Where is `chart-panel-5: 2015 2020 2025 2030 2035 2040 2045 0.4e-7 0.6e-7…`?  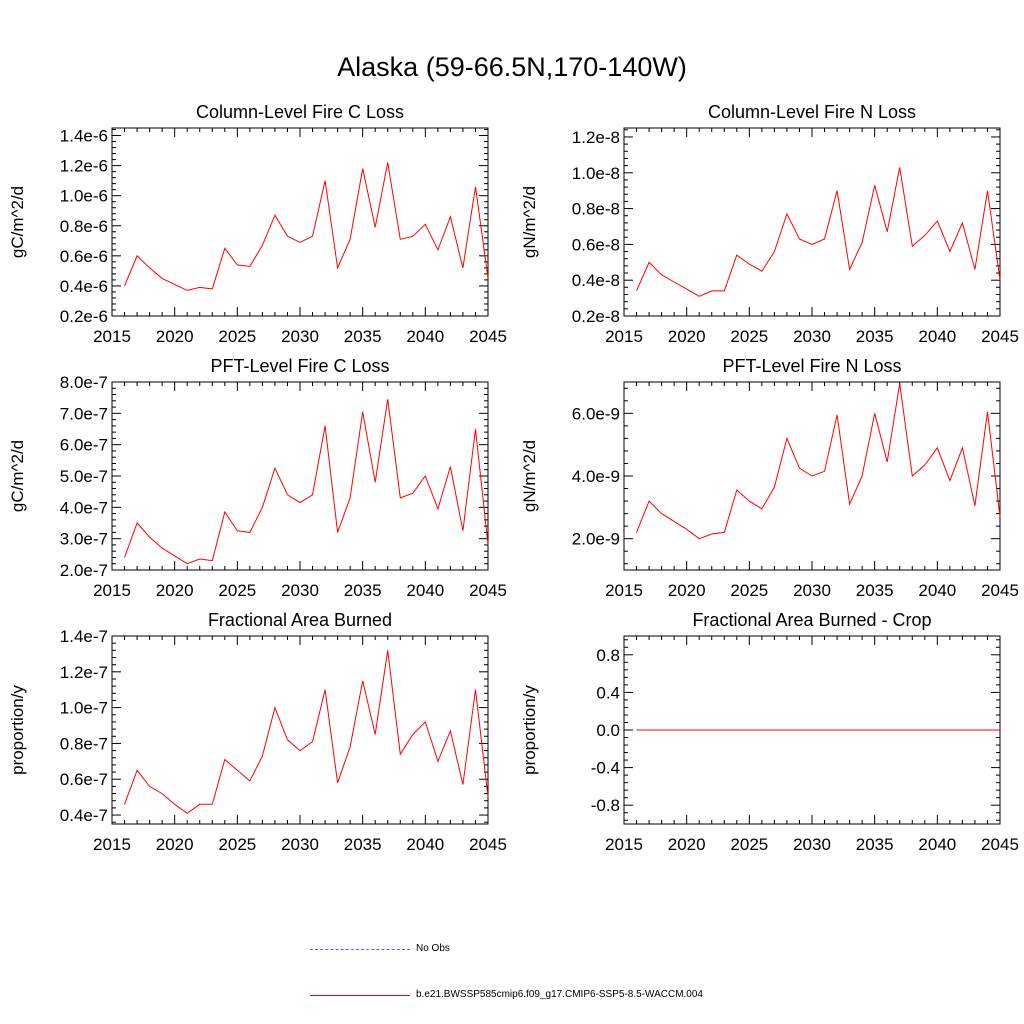
chart-panel-5: 2015 2020 2025 2030 2035 2040 2045 0.4e-7 0.6e-7… is located at coordinates (257, 732).